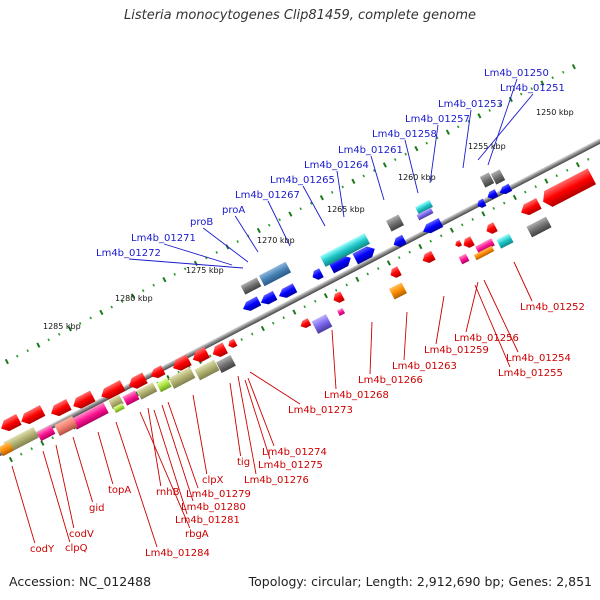 Image resolution: width=600 pixels, height=600 pixels. Describe the element at coordinates (205, 270) in the screenshot. I see `tick-label: 1275 kbp` at that location.